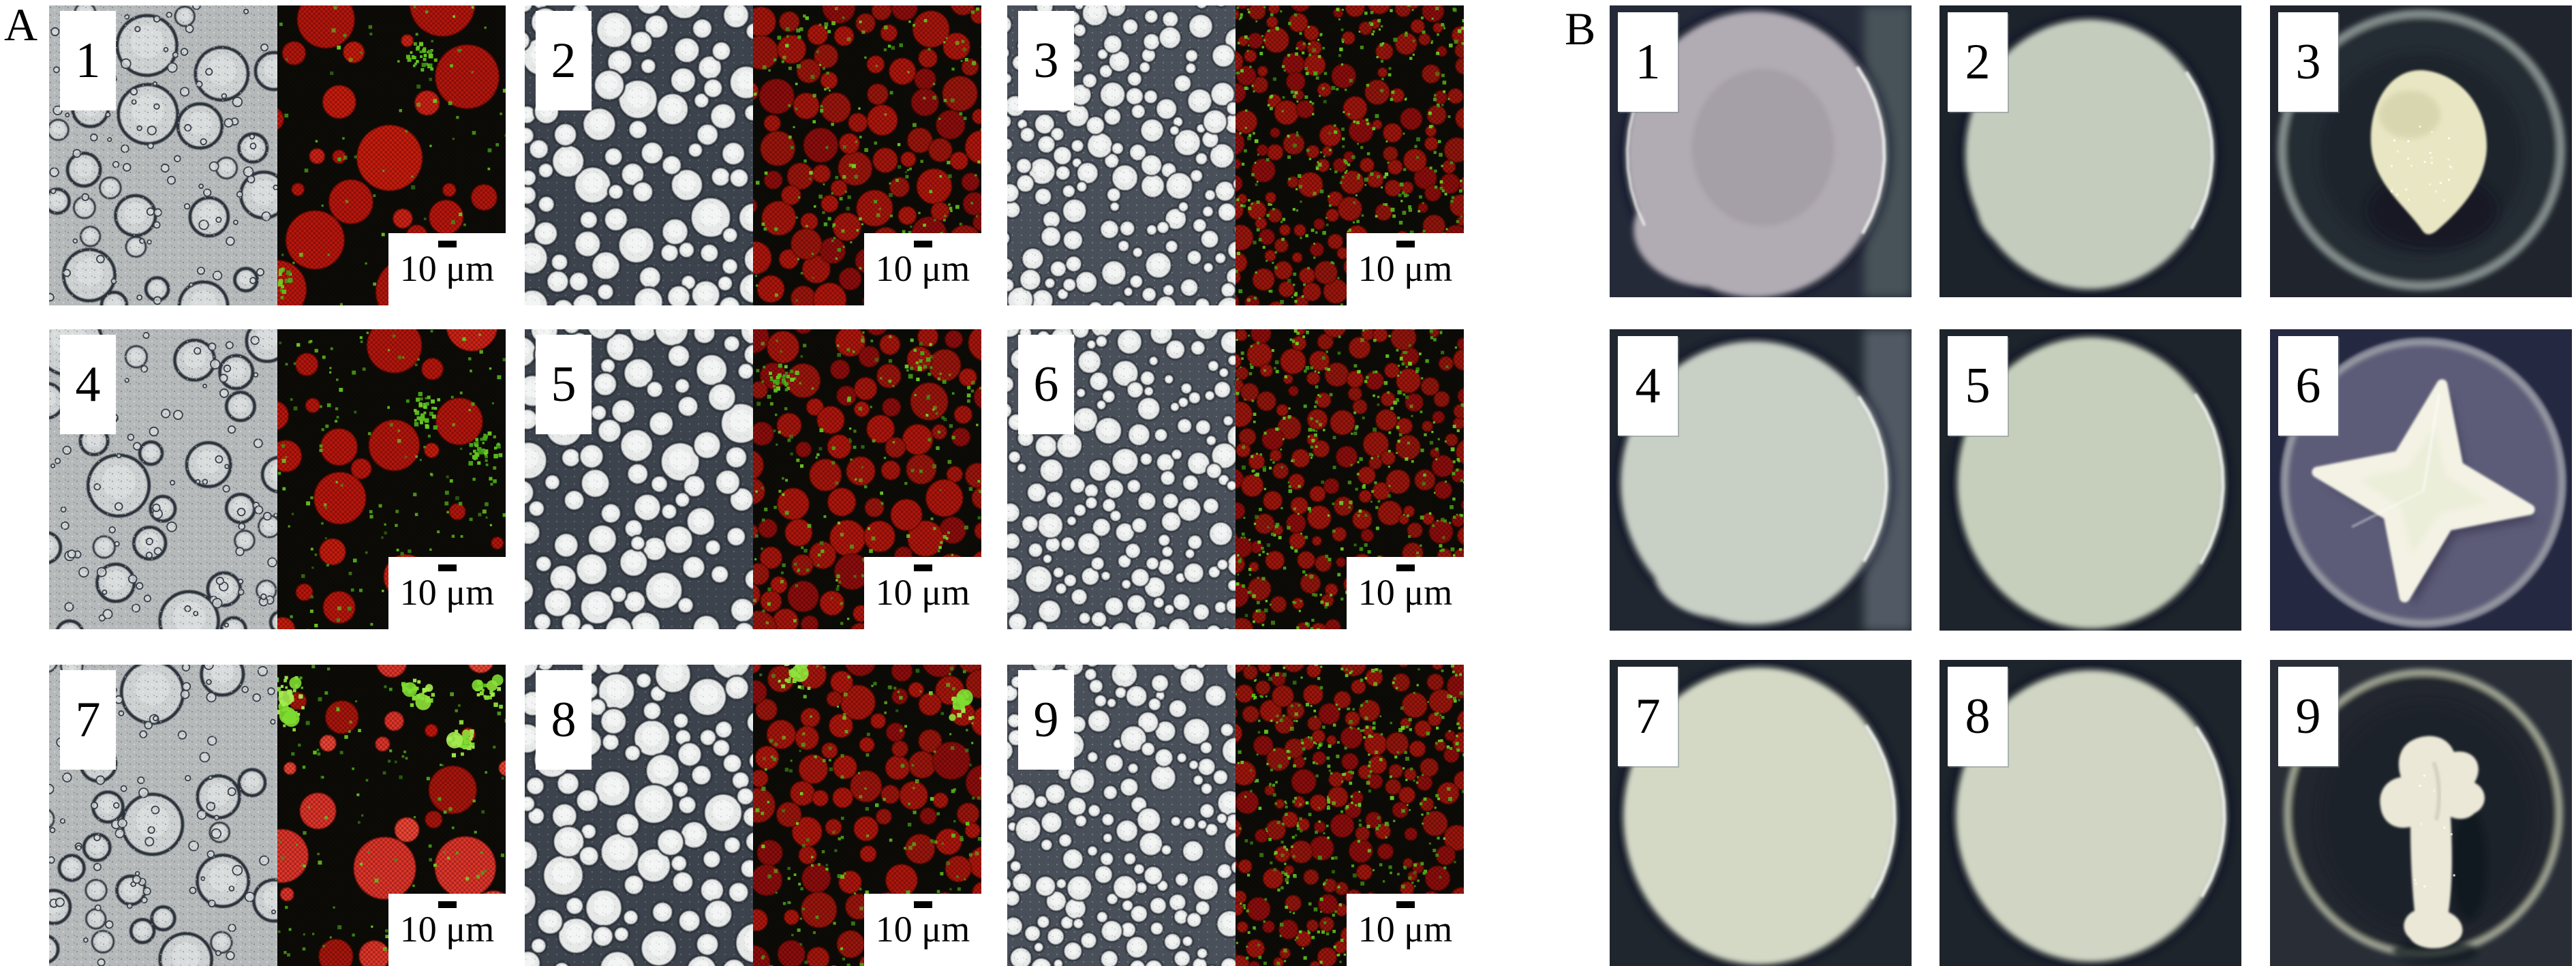  I want to click on macro-photo: 3, so click(2421, 151).